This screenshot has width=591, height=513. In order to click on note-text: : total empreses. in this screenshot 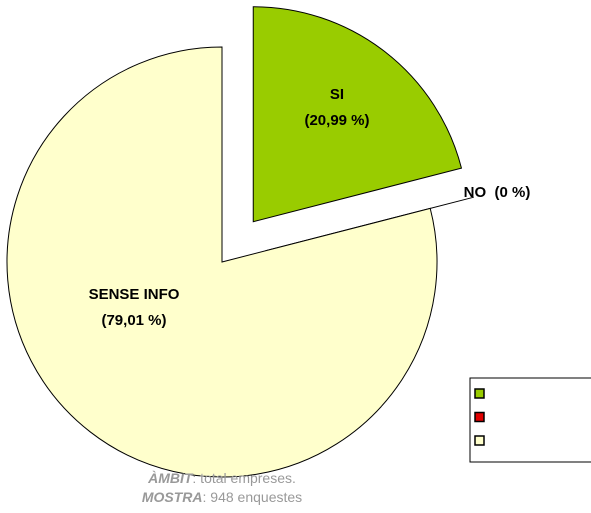, I will do `click(244, 478)`.